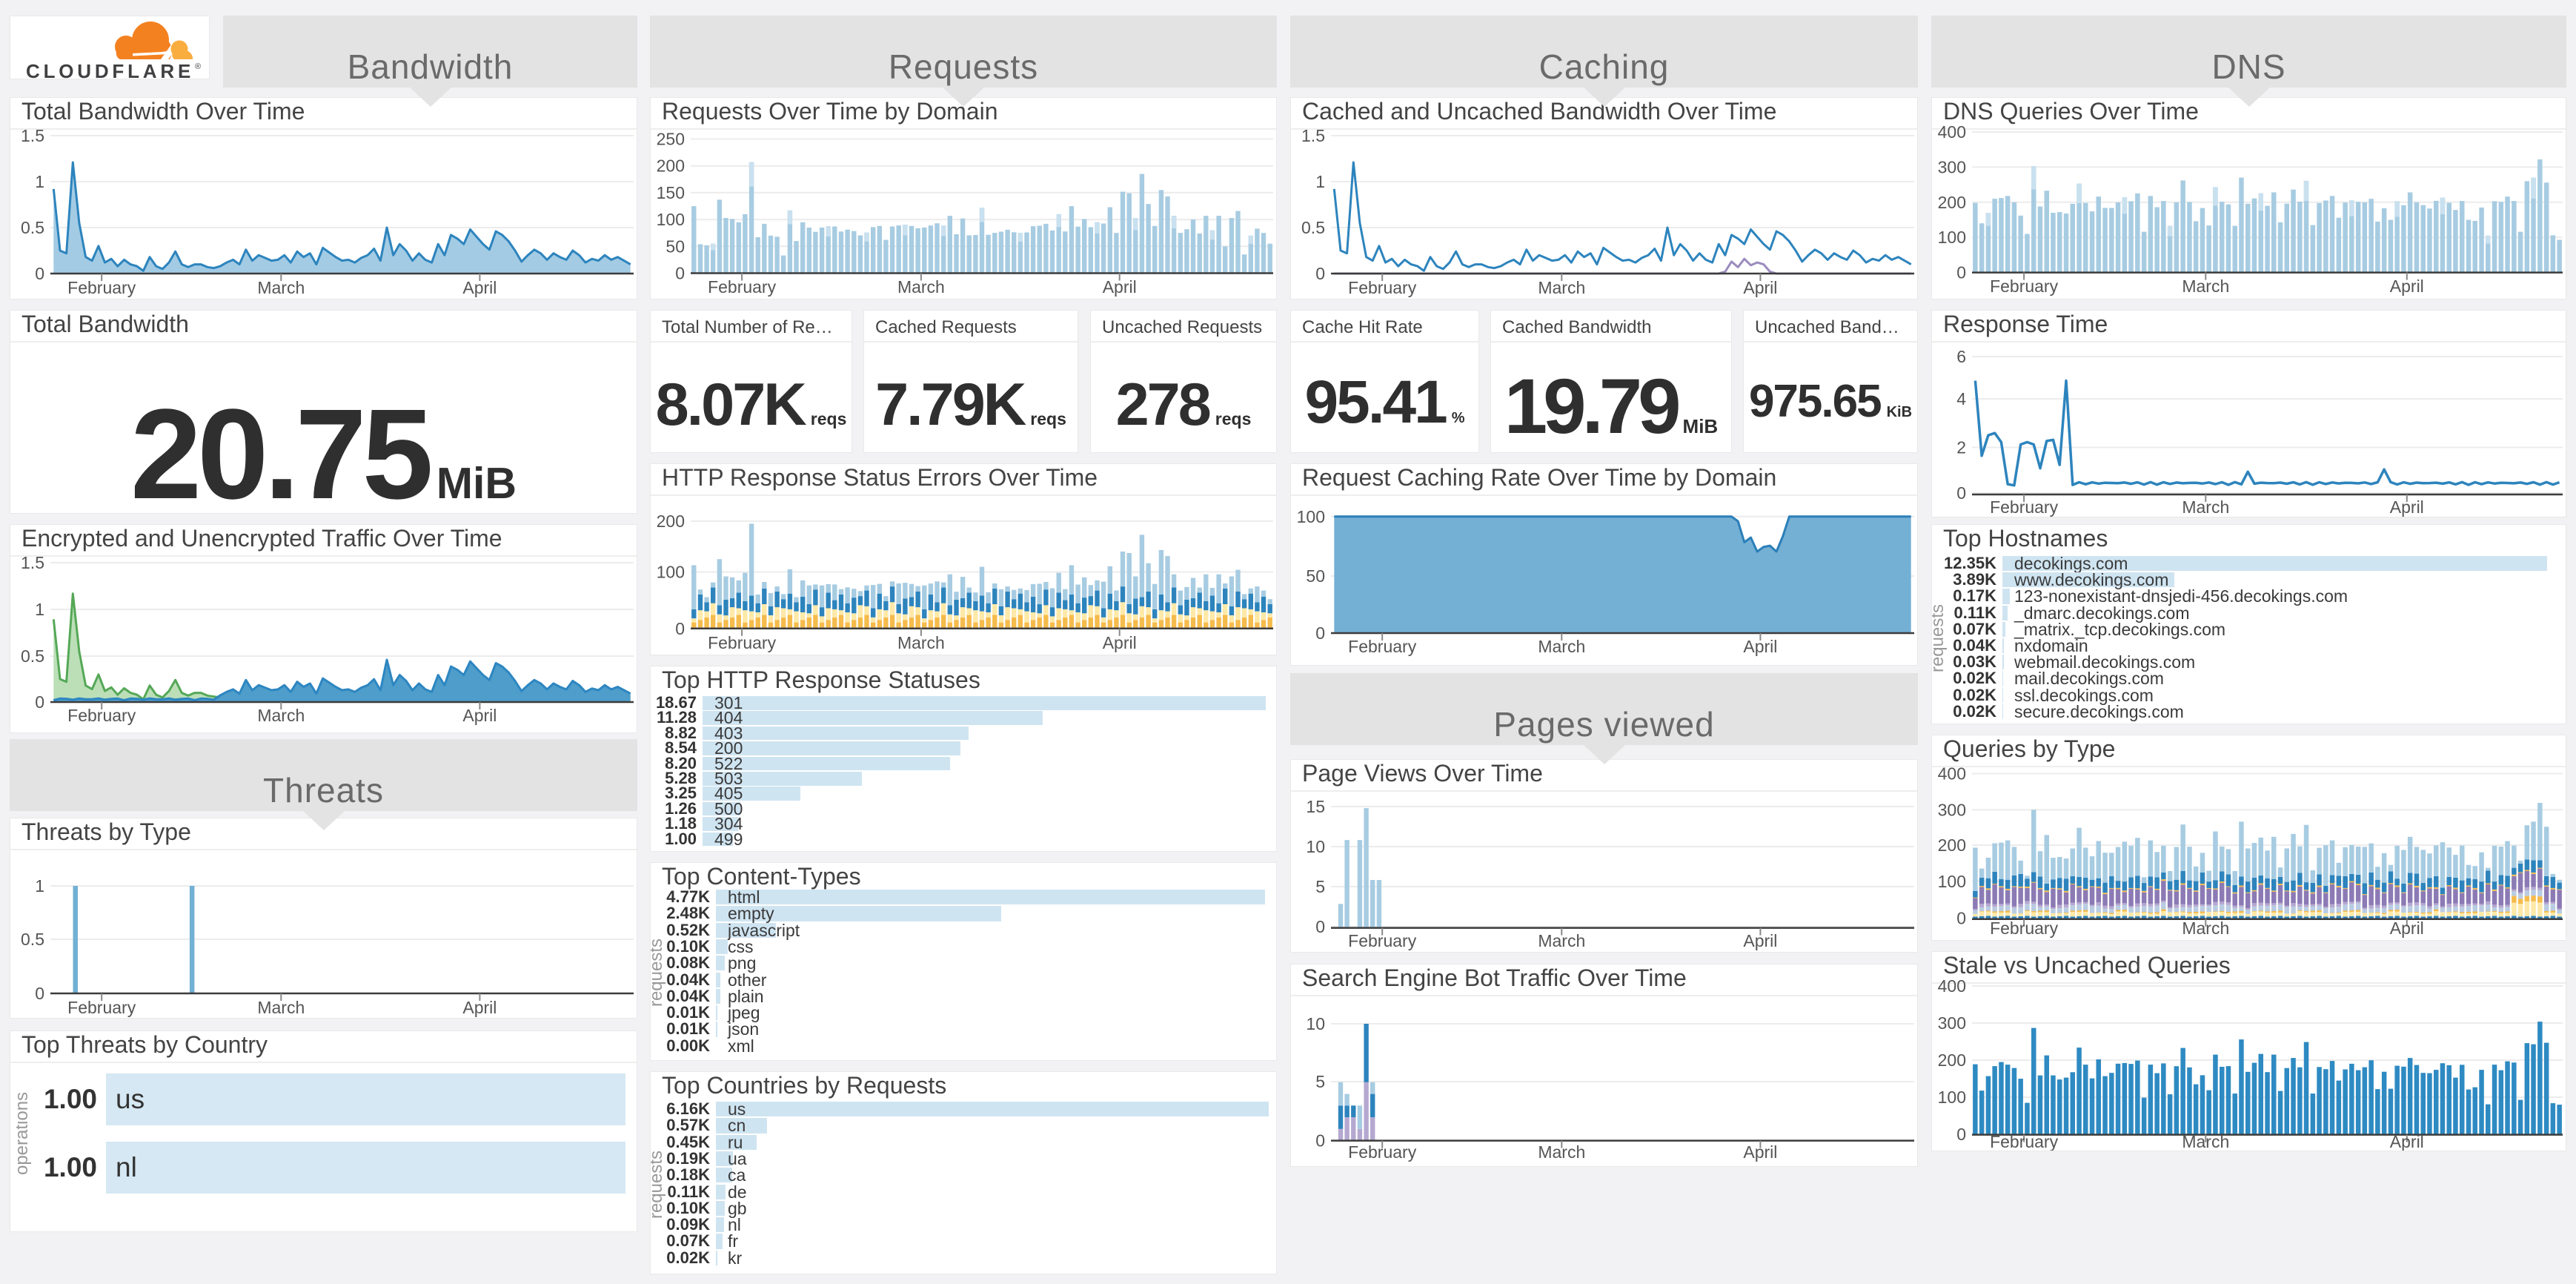 The width and height of the screenshot is (2576, 1284). Describe the element at coordinates (1961, 356) in the screenshot. I see `svg-text: 6` at that location.